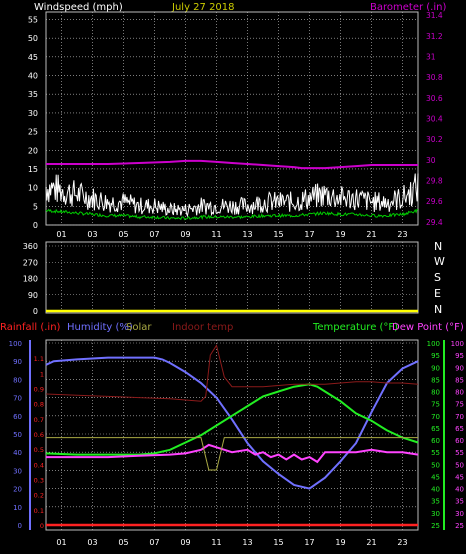  Describe the element at coordinates (154, 542) in the screenshot. I see `hour-tick-p3: 07` at that location.